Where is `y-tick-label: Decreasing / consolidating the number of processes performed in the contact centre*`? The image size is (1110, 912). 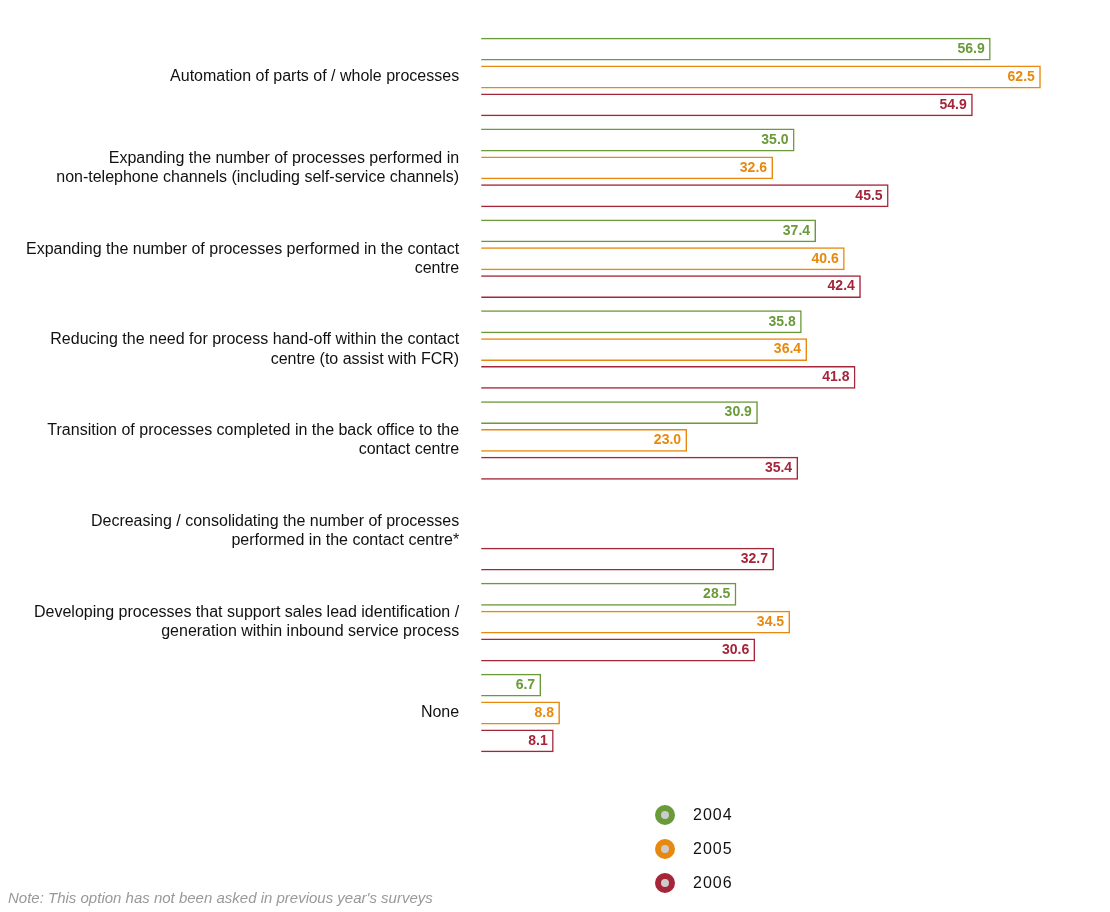 y-tick-label: Decreasing / consolidating the number of processes performed in the contact centre* is located at coordinates (275, 530).